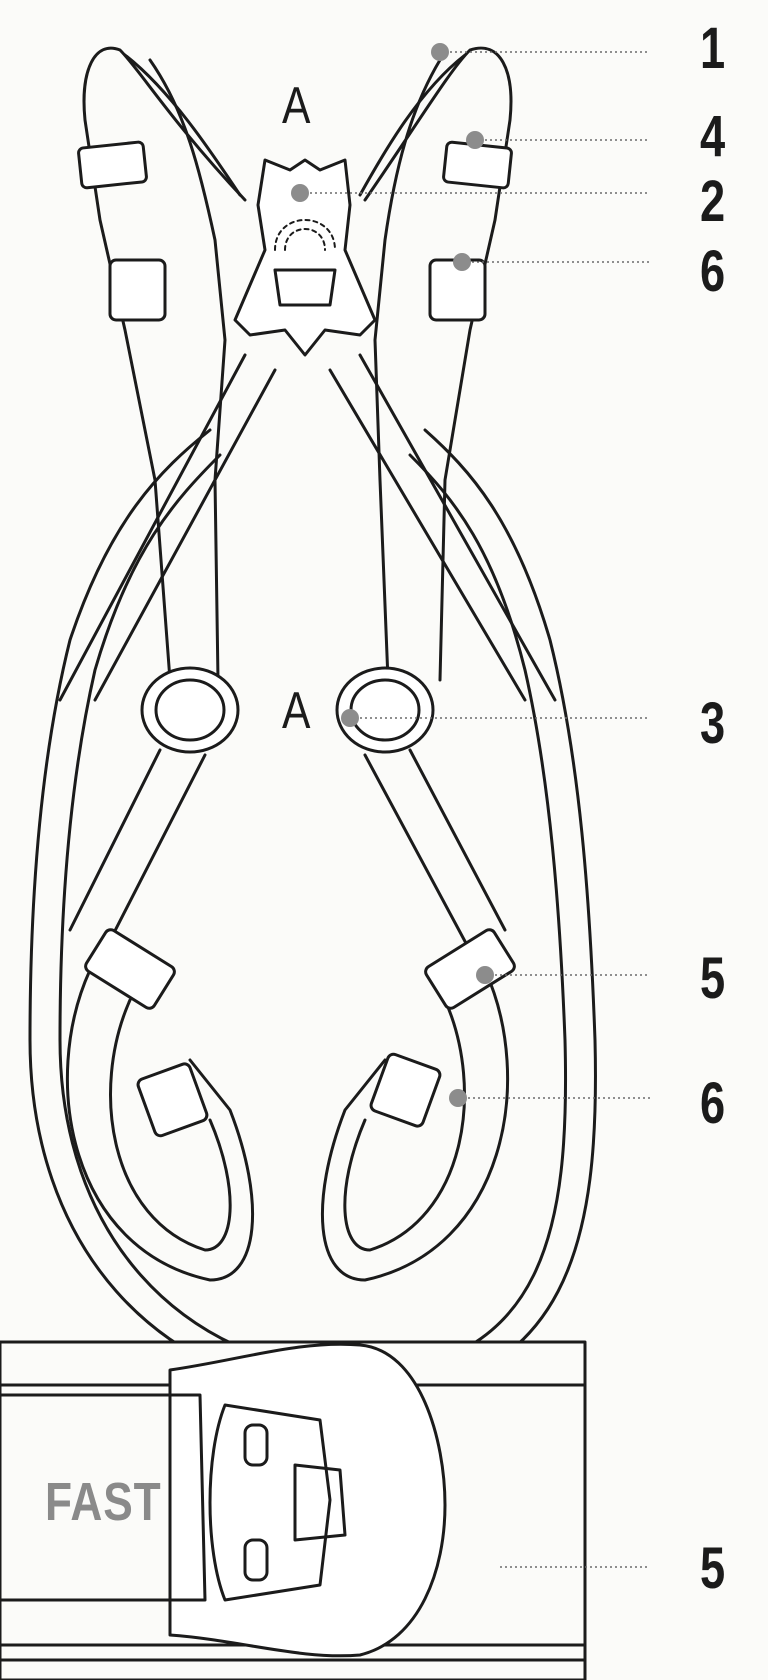 This screenshot has height=1680, width=768. I want to click on left-lower-buckle, so click(130, 969).